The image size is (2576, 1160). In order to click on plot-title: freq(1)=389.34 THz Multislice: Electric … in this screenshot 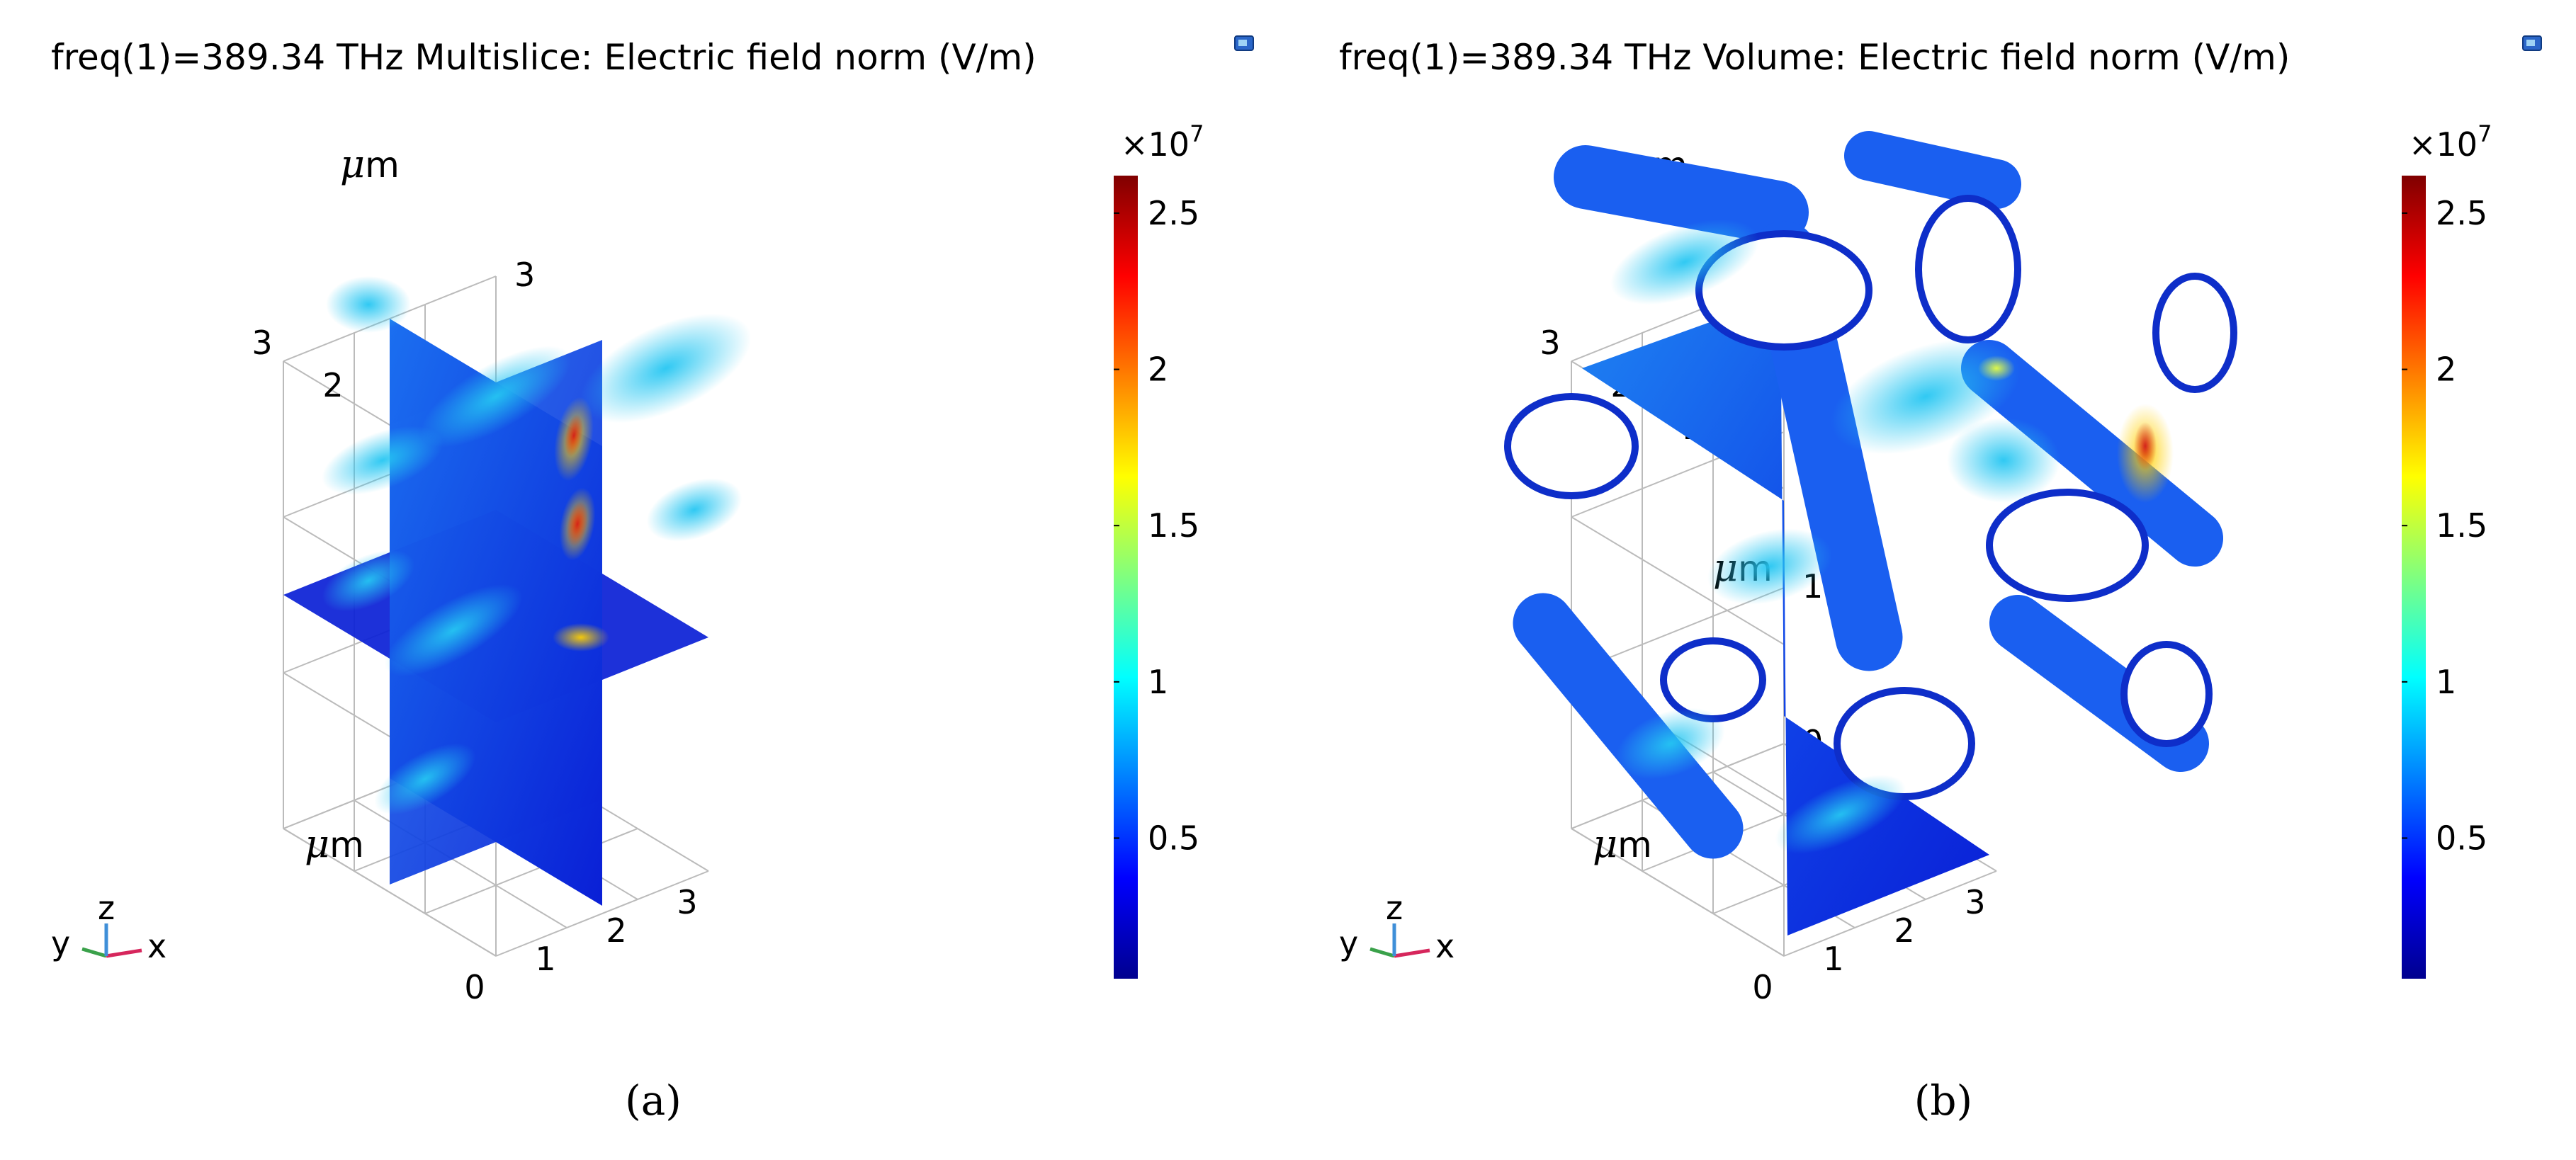, I will do `click(543, 58)`.